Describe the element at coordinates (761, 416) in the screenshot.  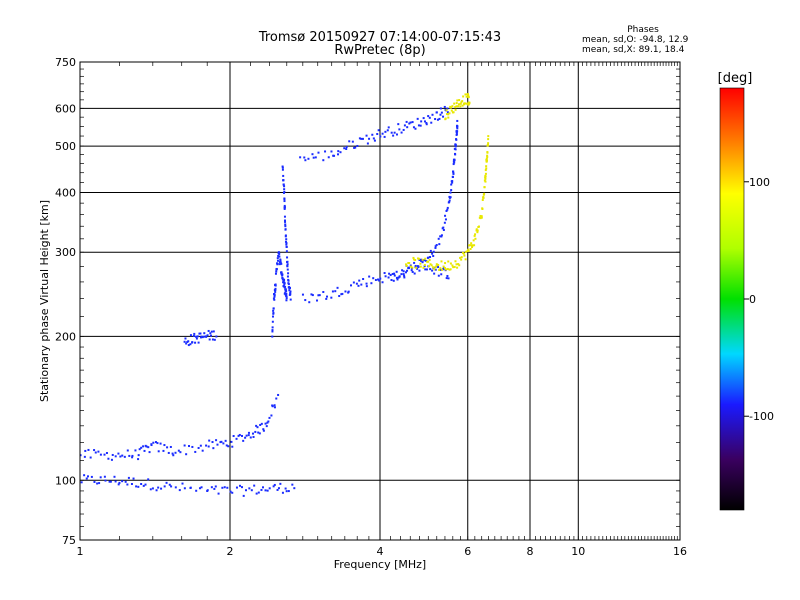
I see `colorbar-tick-label: -100` at that location.